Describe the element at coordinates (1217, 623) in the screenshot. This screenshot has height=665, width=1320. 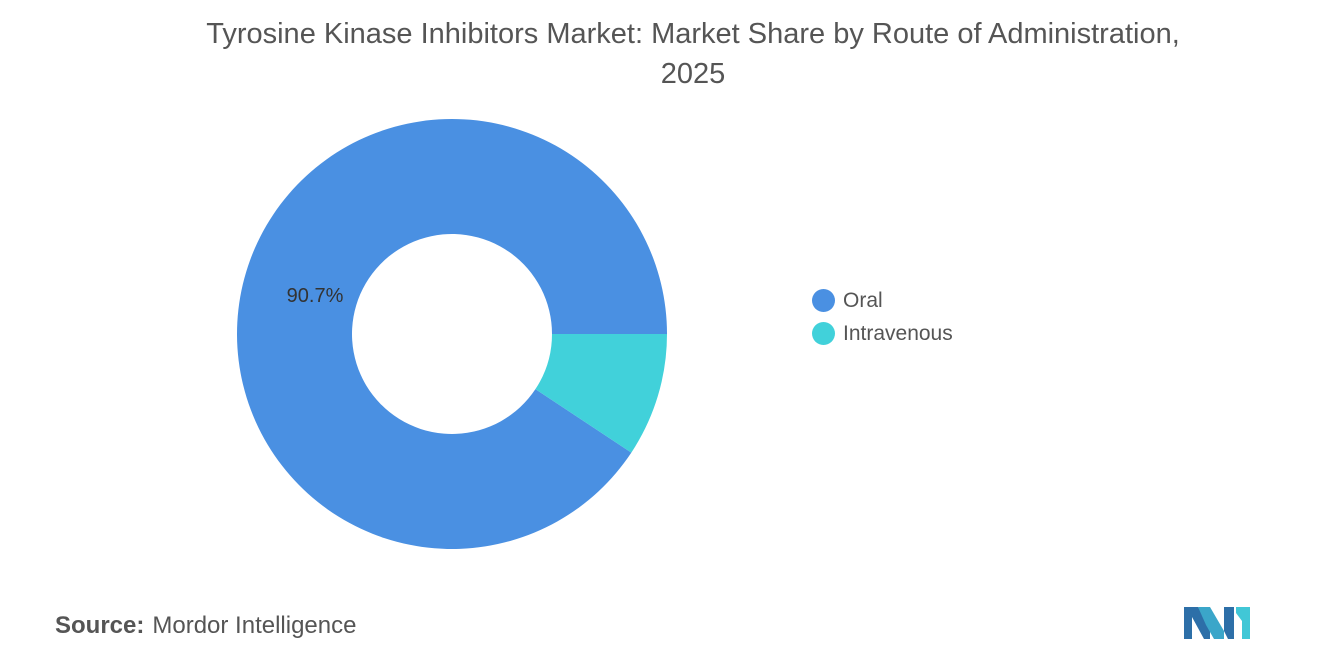
I see `mordor-intelligence-logo-icon` at that location.